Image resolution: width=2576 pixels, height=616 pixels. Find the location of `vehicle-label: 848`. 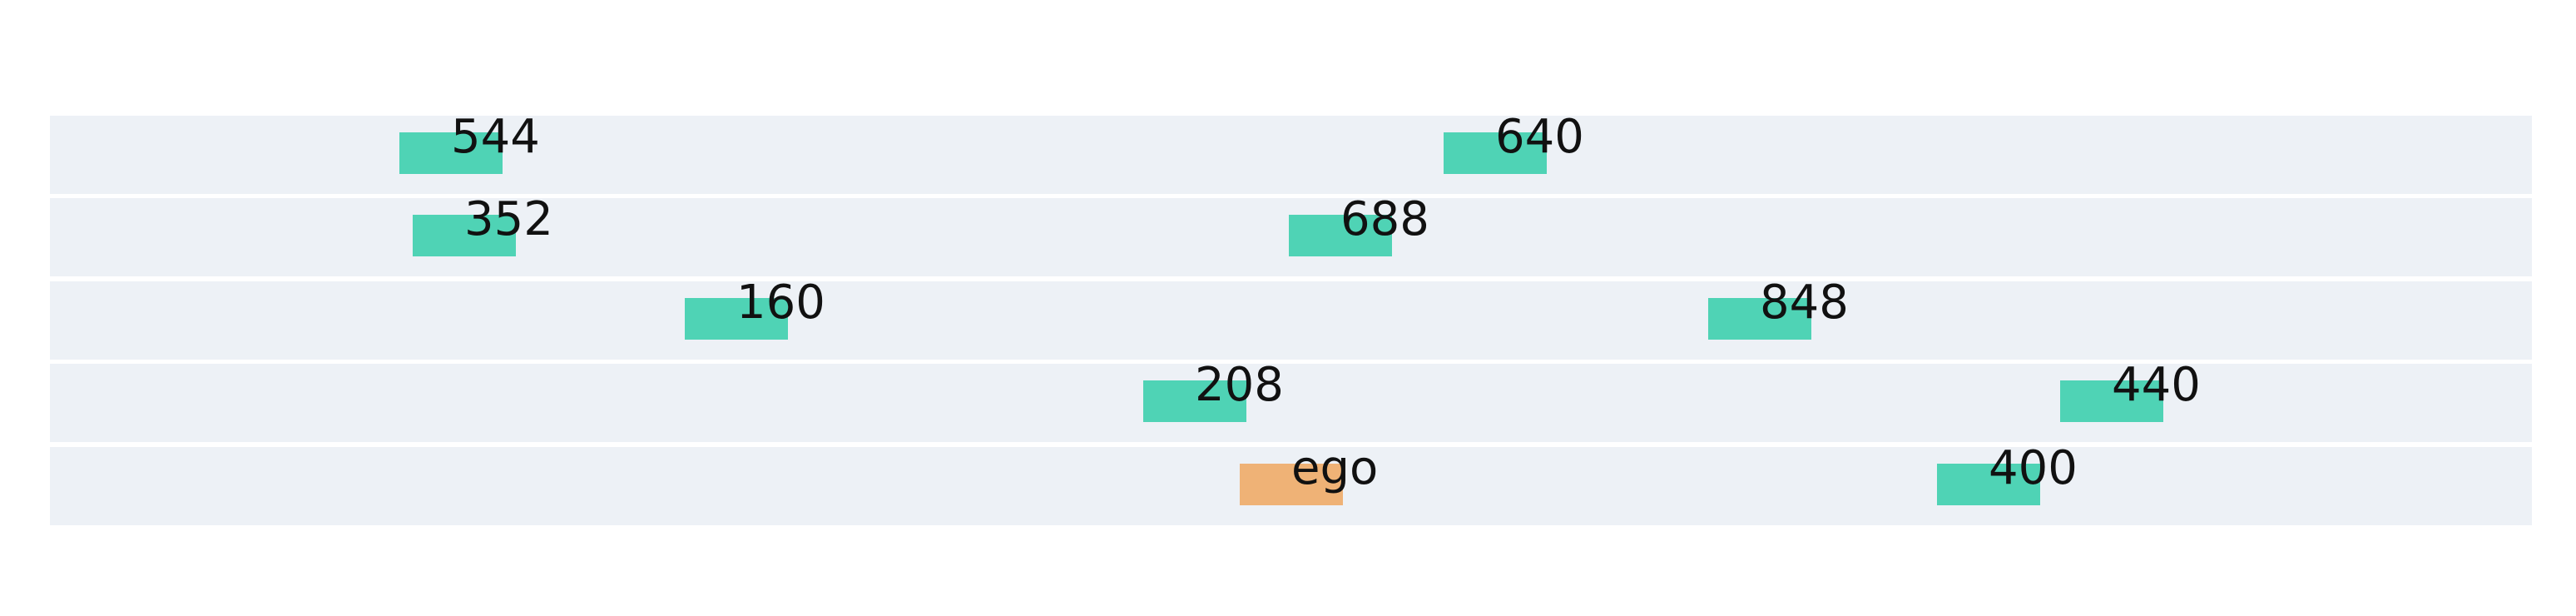

vehicle-label: 848 is located at coordinates (1805, 303).